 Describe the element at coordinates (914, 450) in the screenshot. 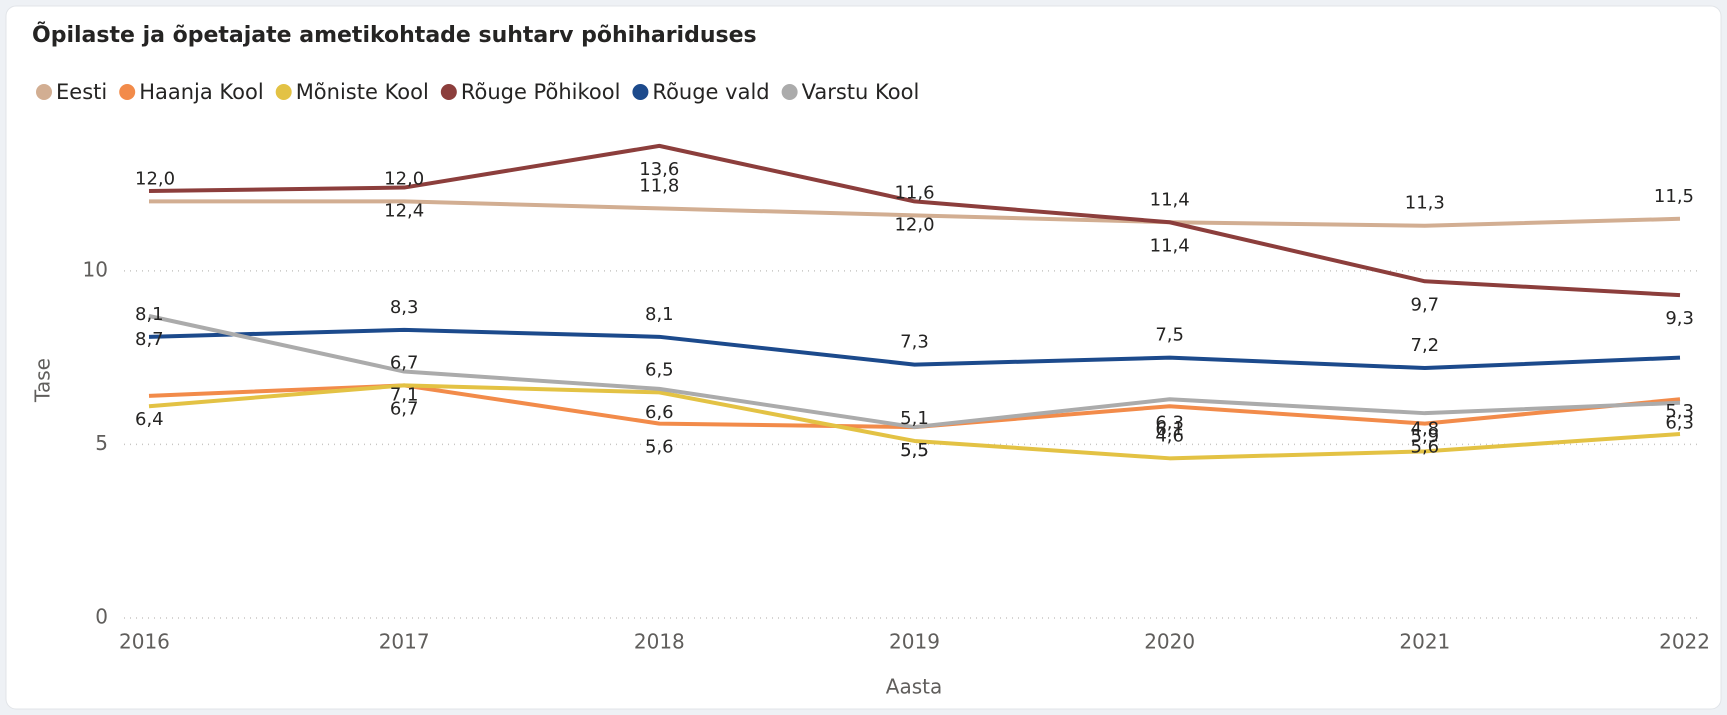

I see `data-label: 5,5` at that location.